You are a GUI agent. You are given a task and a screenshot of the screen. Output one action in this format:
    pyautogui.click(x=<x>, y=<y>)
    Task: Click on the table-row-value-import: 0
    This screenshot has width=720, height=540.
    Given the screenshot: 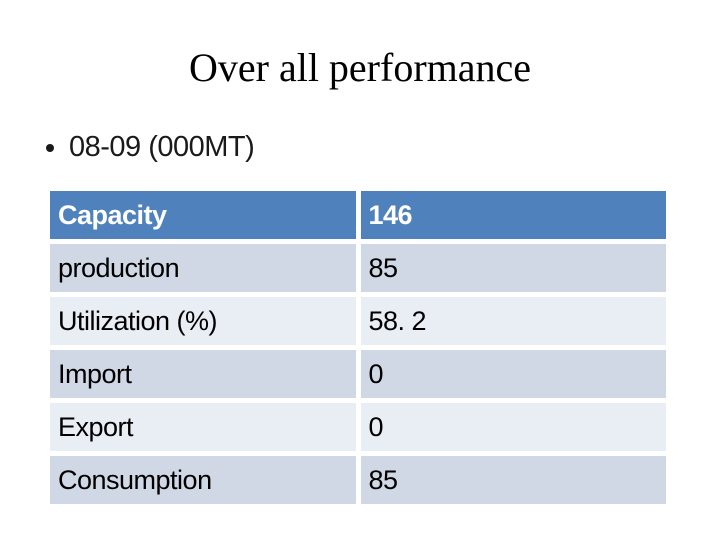 What is the action you would take?
    pyautogui.click(x=513, y=374)
    